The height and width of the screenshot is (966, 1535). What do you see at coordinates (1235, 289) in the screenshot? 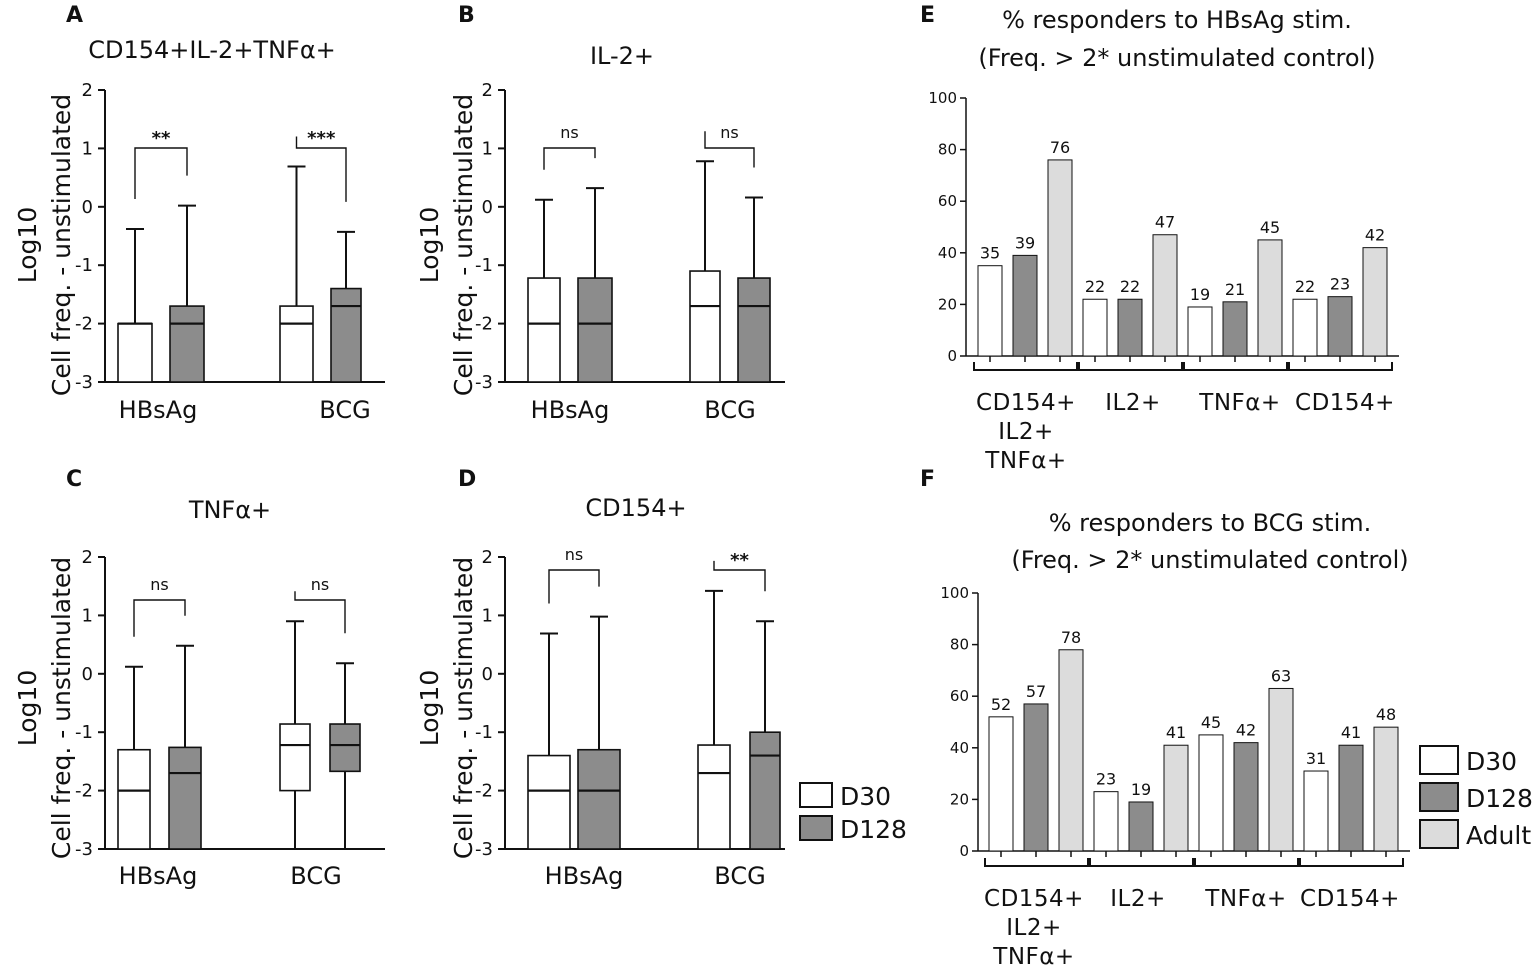
I see `bar-value-label: 21` at bounding box center [1235, 289].